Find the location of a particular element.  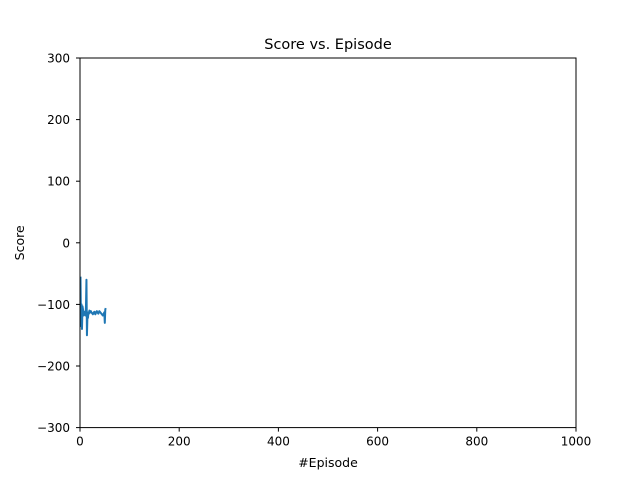

y-axis-label: Score is located at coordinates (19, 242).